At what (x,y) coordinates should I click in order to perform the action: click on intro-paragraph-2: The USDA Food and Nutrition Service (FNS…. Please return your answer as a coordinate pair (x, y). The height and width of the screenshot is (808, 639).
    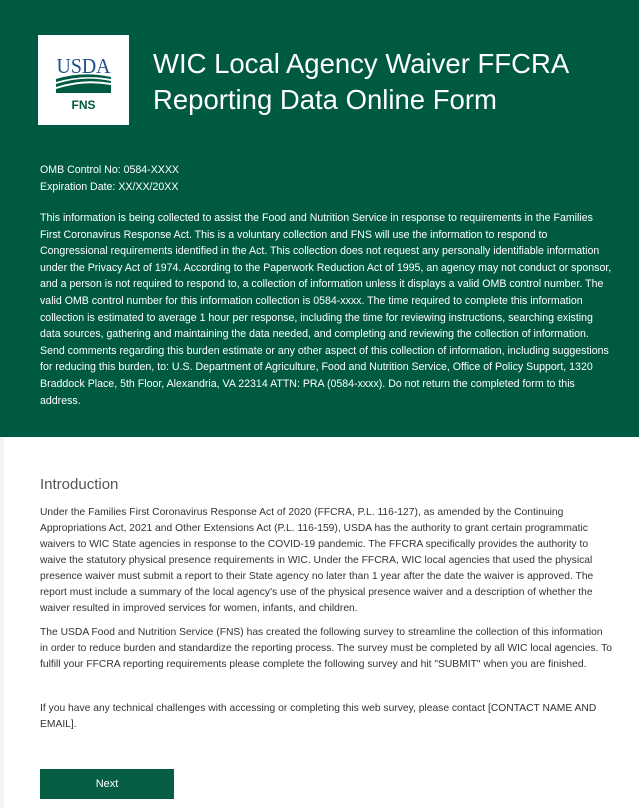
    Looking at the image, I should click on (326, 648).